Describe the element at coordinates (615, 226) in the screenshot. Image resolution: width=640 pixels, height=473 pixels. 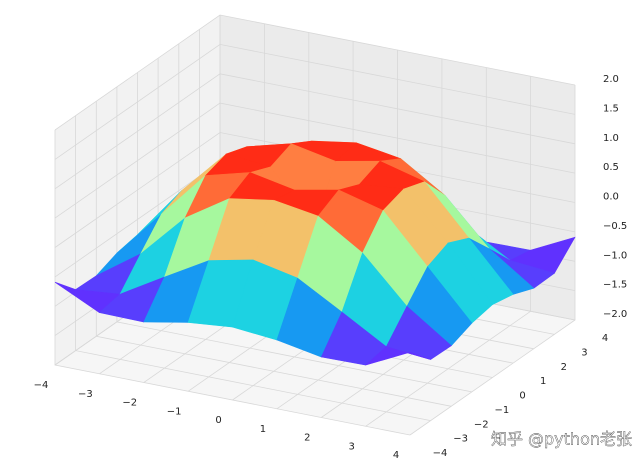
I see `z-tick-label: −0.5` at that location.